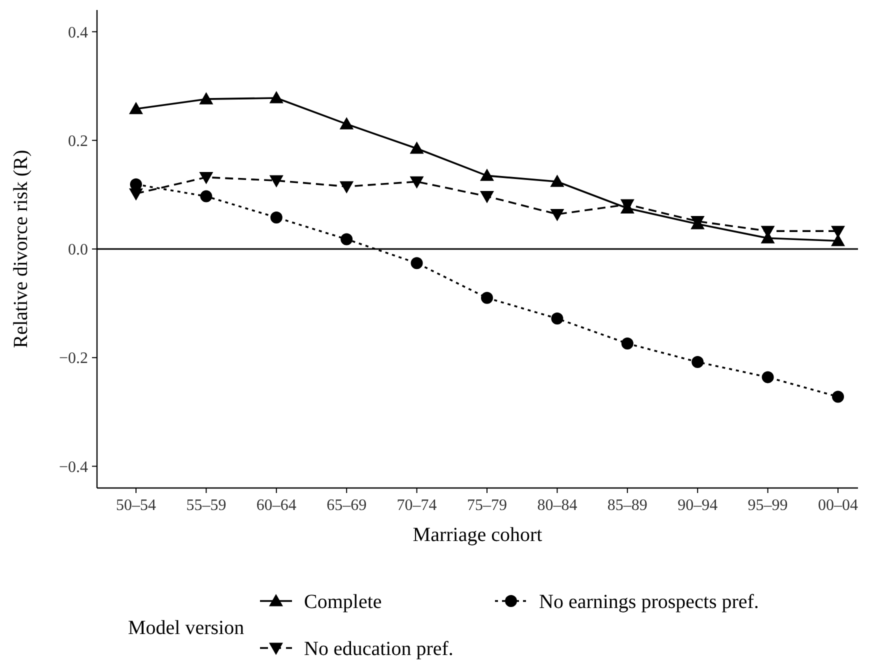 This screenshot has height=664, width=873. Describe the element at coordinates (73, 467) in the screenshot. I see `y-tick-label: −0.4` at that location.